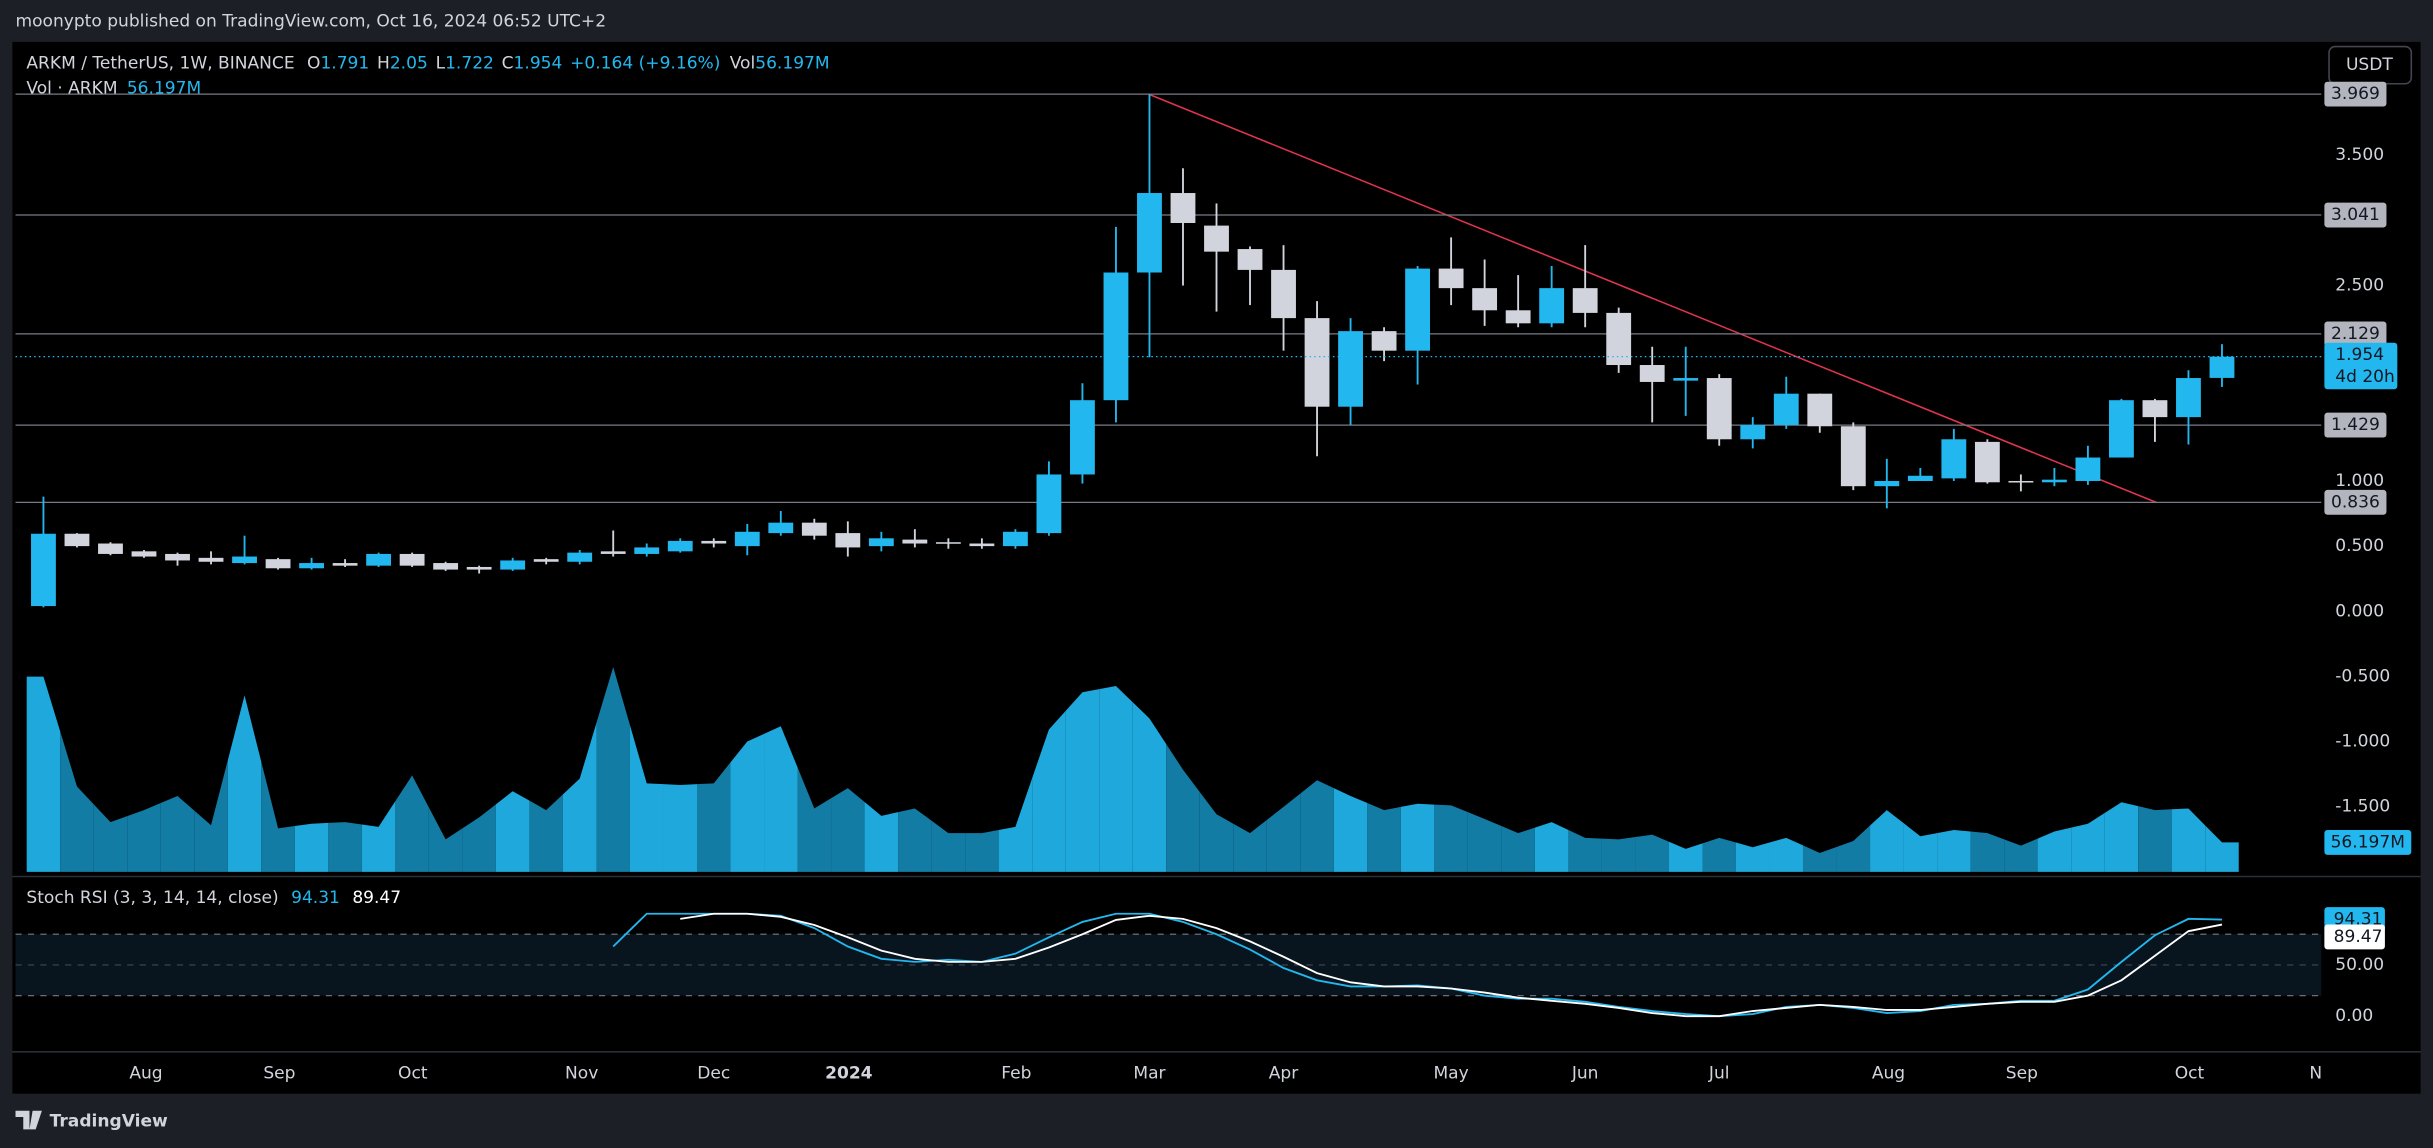 The height and width of the screenshot is (1148, 2433). I want to click on legend-field-value: 1.791, so click(344, 64).